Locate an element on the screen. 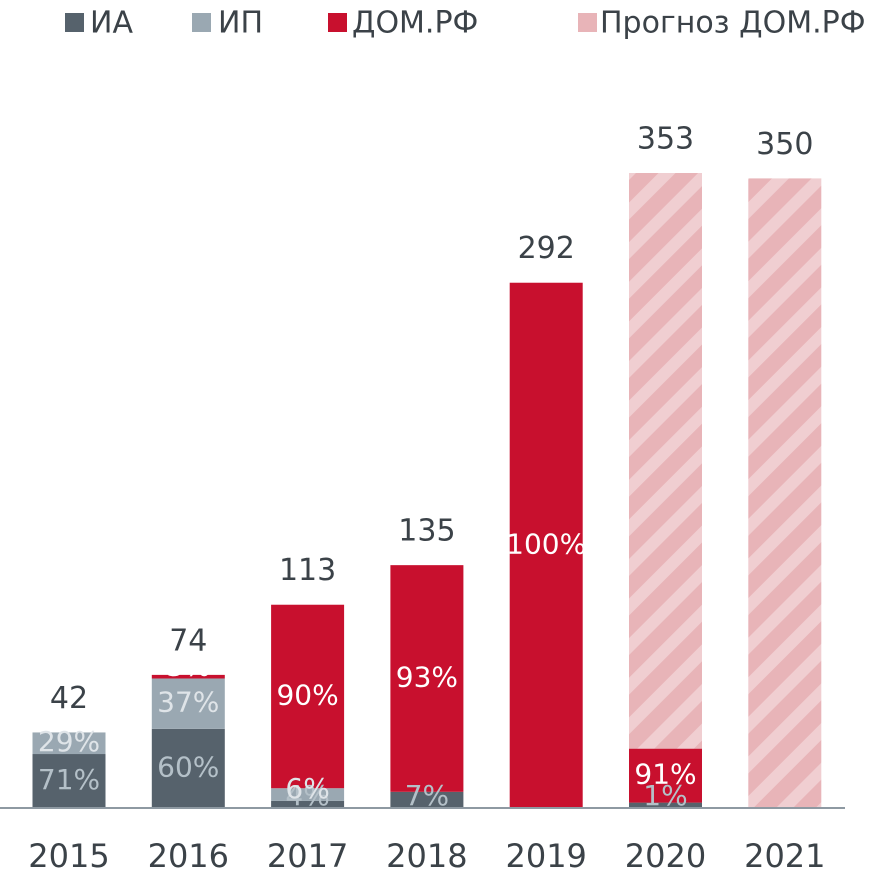 The width and height of the screenshot is (874, 876). total-label: 350 is located at coordinates (784, 144).